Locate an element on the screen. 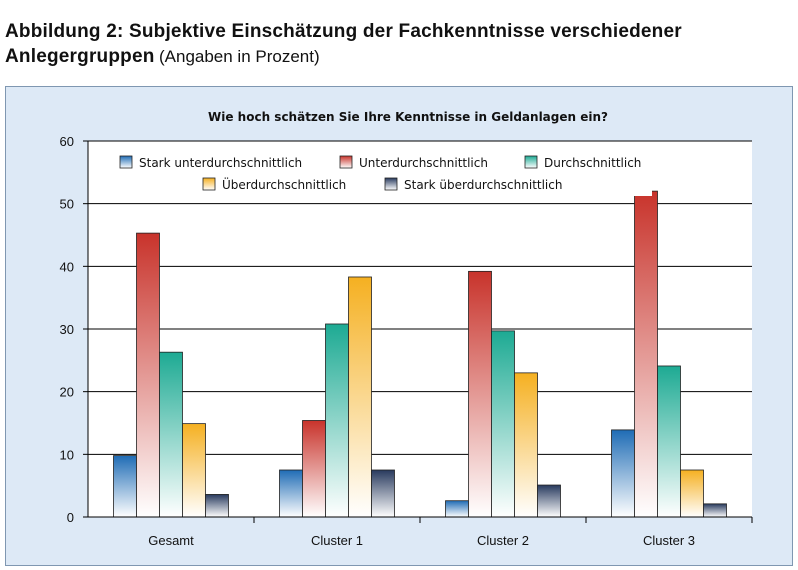 Image resolution: width=798 pixels, height=570 pixels. figure-caption-note: (Angaben in Prozent) is located at coordinates (239, 56).